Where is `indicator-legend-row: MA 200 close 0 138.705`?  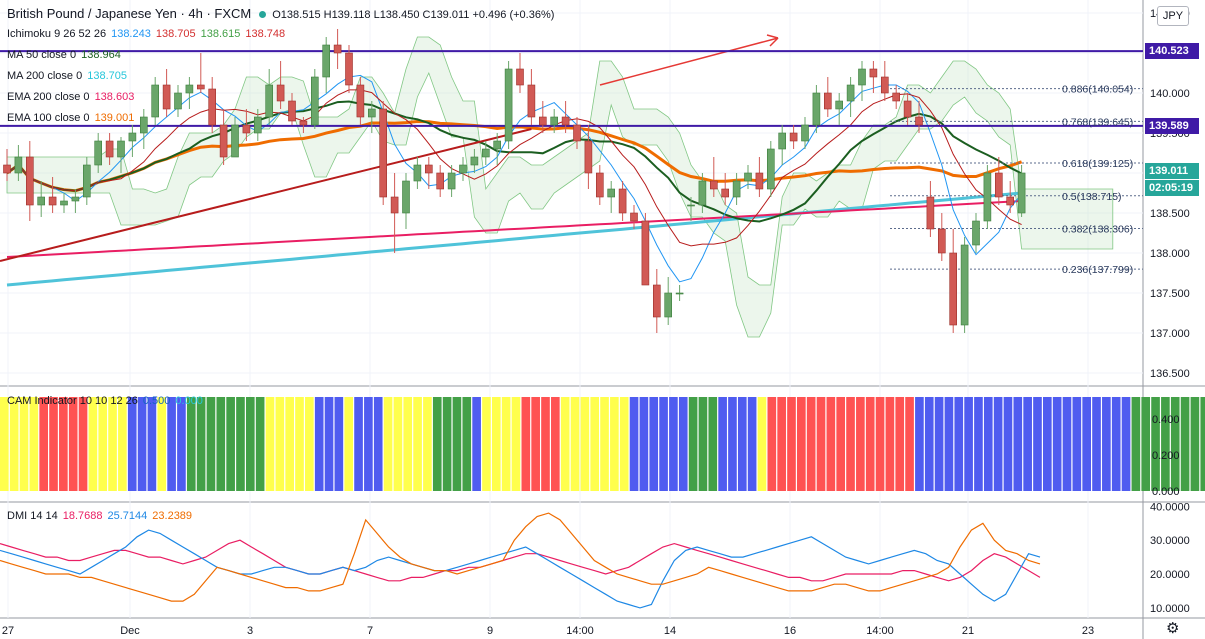 indicator-legend-row: MA 200 close 0 138.705 is located at coordinates (69, 76).